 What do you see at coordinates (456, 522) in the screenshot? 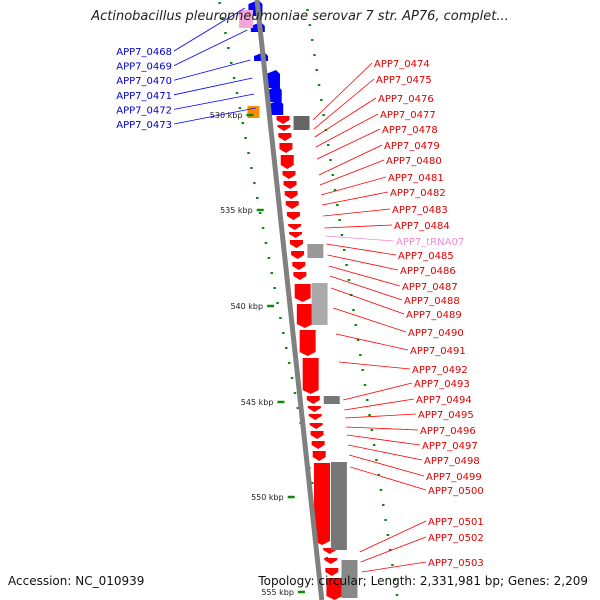
I see `gene-label-forward: APP7_0501` at bounding box center [456, 522].